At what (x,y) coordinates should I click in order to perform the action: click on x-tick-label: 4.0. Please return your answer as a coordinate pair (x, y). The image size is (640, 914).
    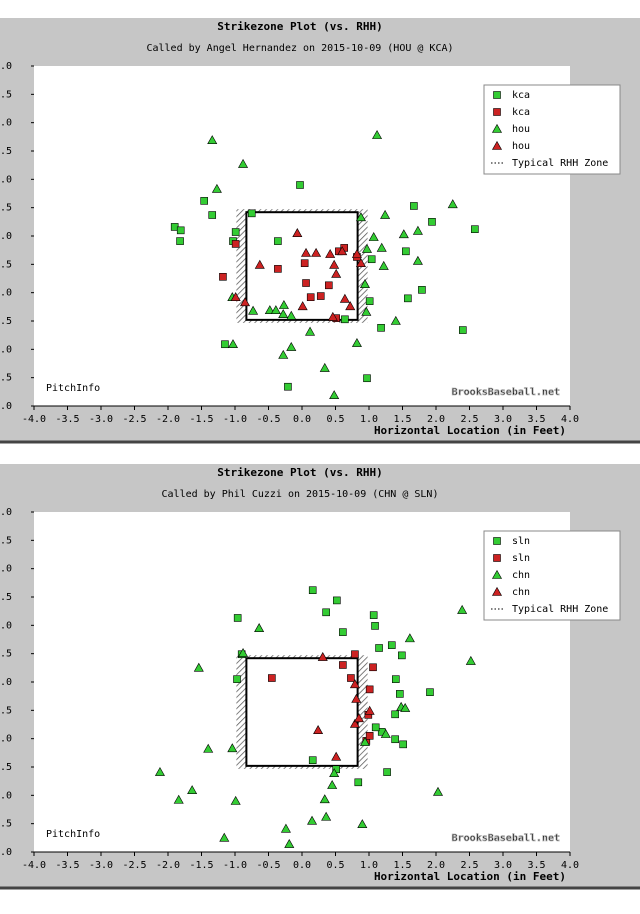
    Looking at the image, I should click on (570, 865).